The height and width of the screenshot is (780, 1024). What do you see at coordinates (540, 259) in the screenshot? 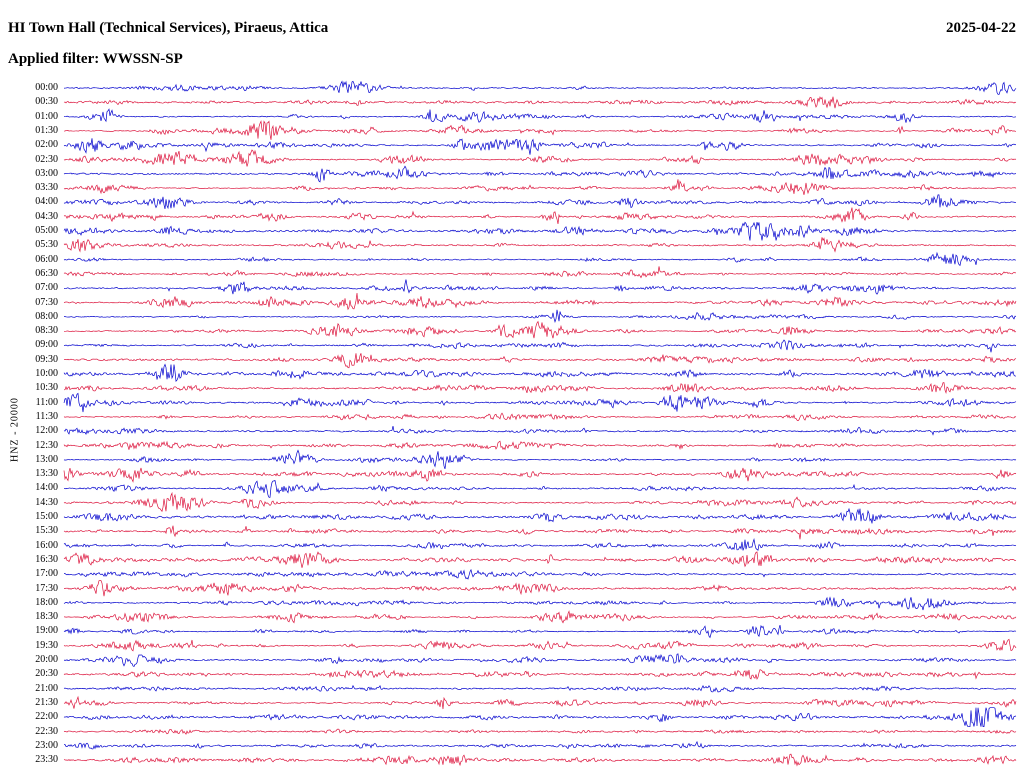
I see `trace-row-06:00` at bounding box center [540, 259].